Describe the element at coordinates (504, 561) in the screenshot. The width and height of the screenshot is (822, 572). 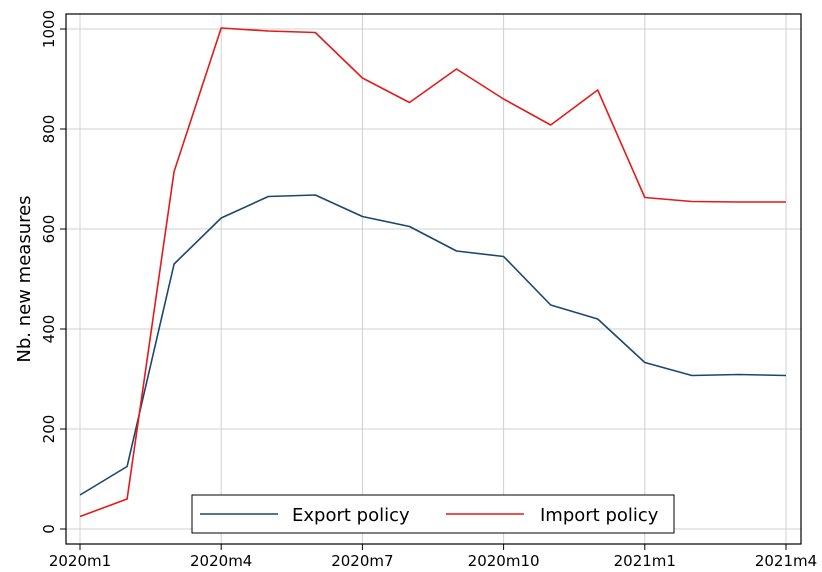
I see `x-tick-label: 2020m10` at that location.